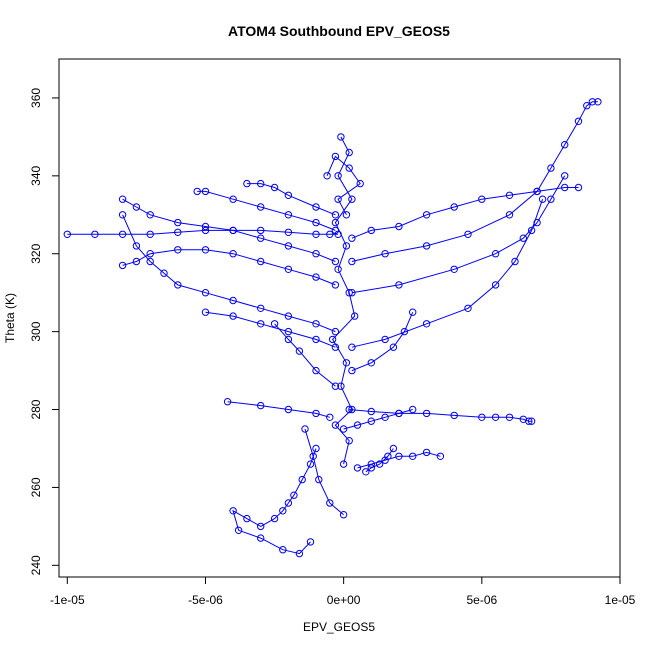  Describe the element at coordinates (44, 331) in the screenshot. I see `y-axis: 240 260 280 300 320 340 360` at that location.